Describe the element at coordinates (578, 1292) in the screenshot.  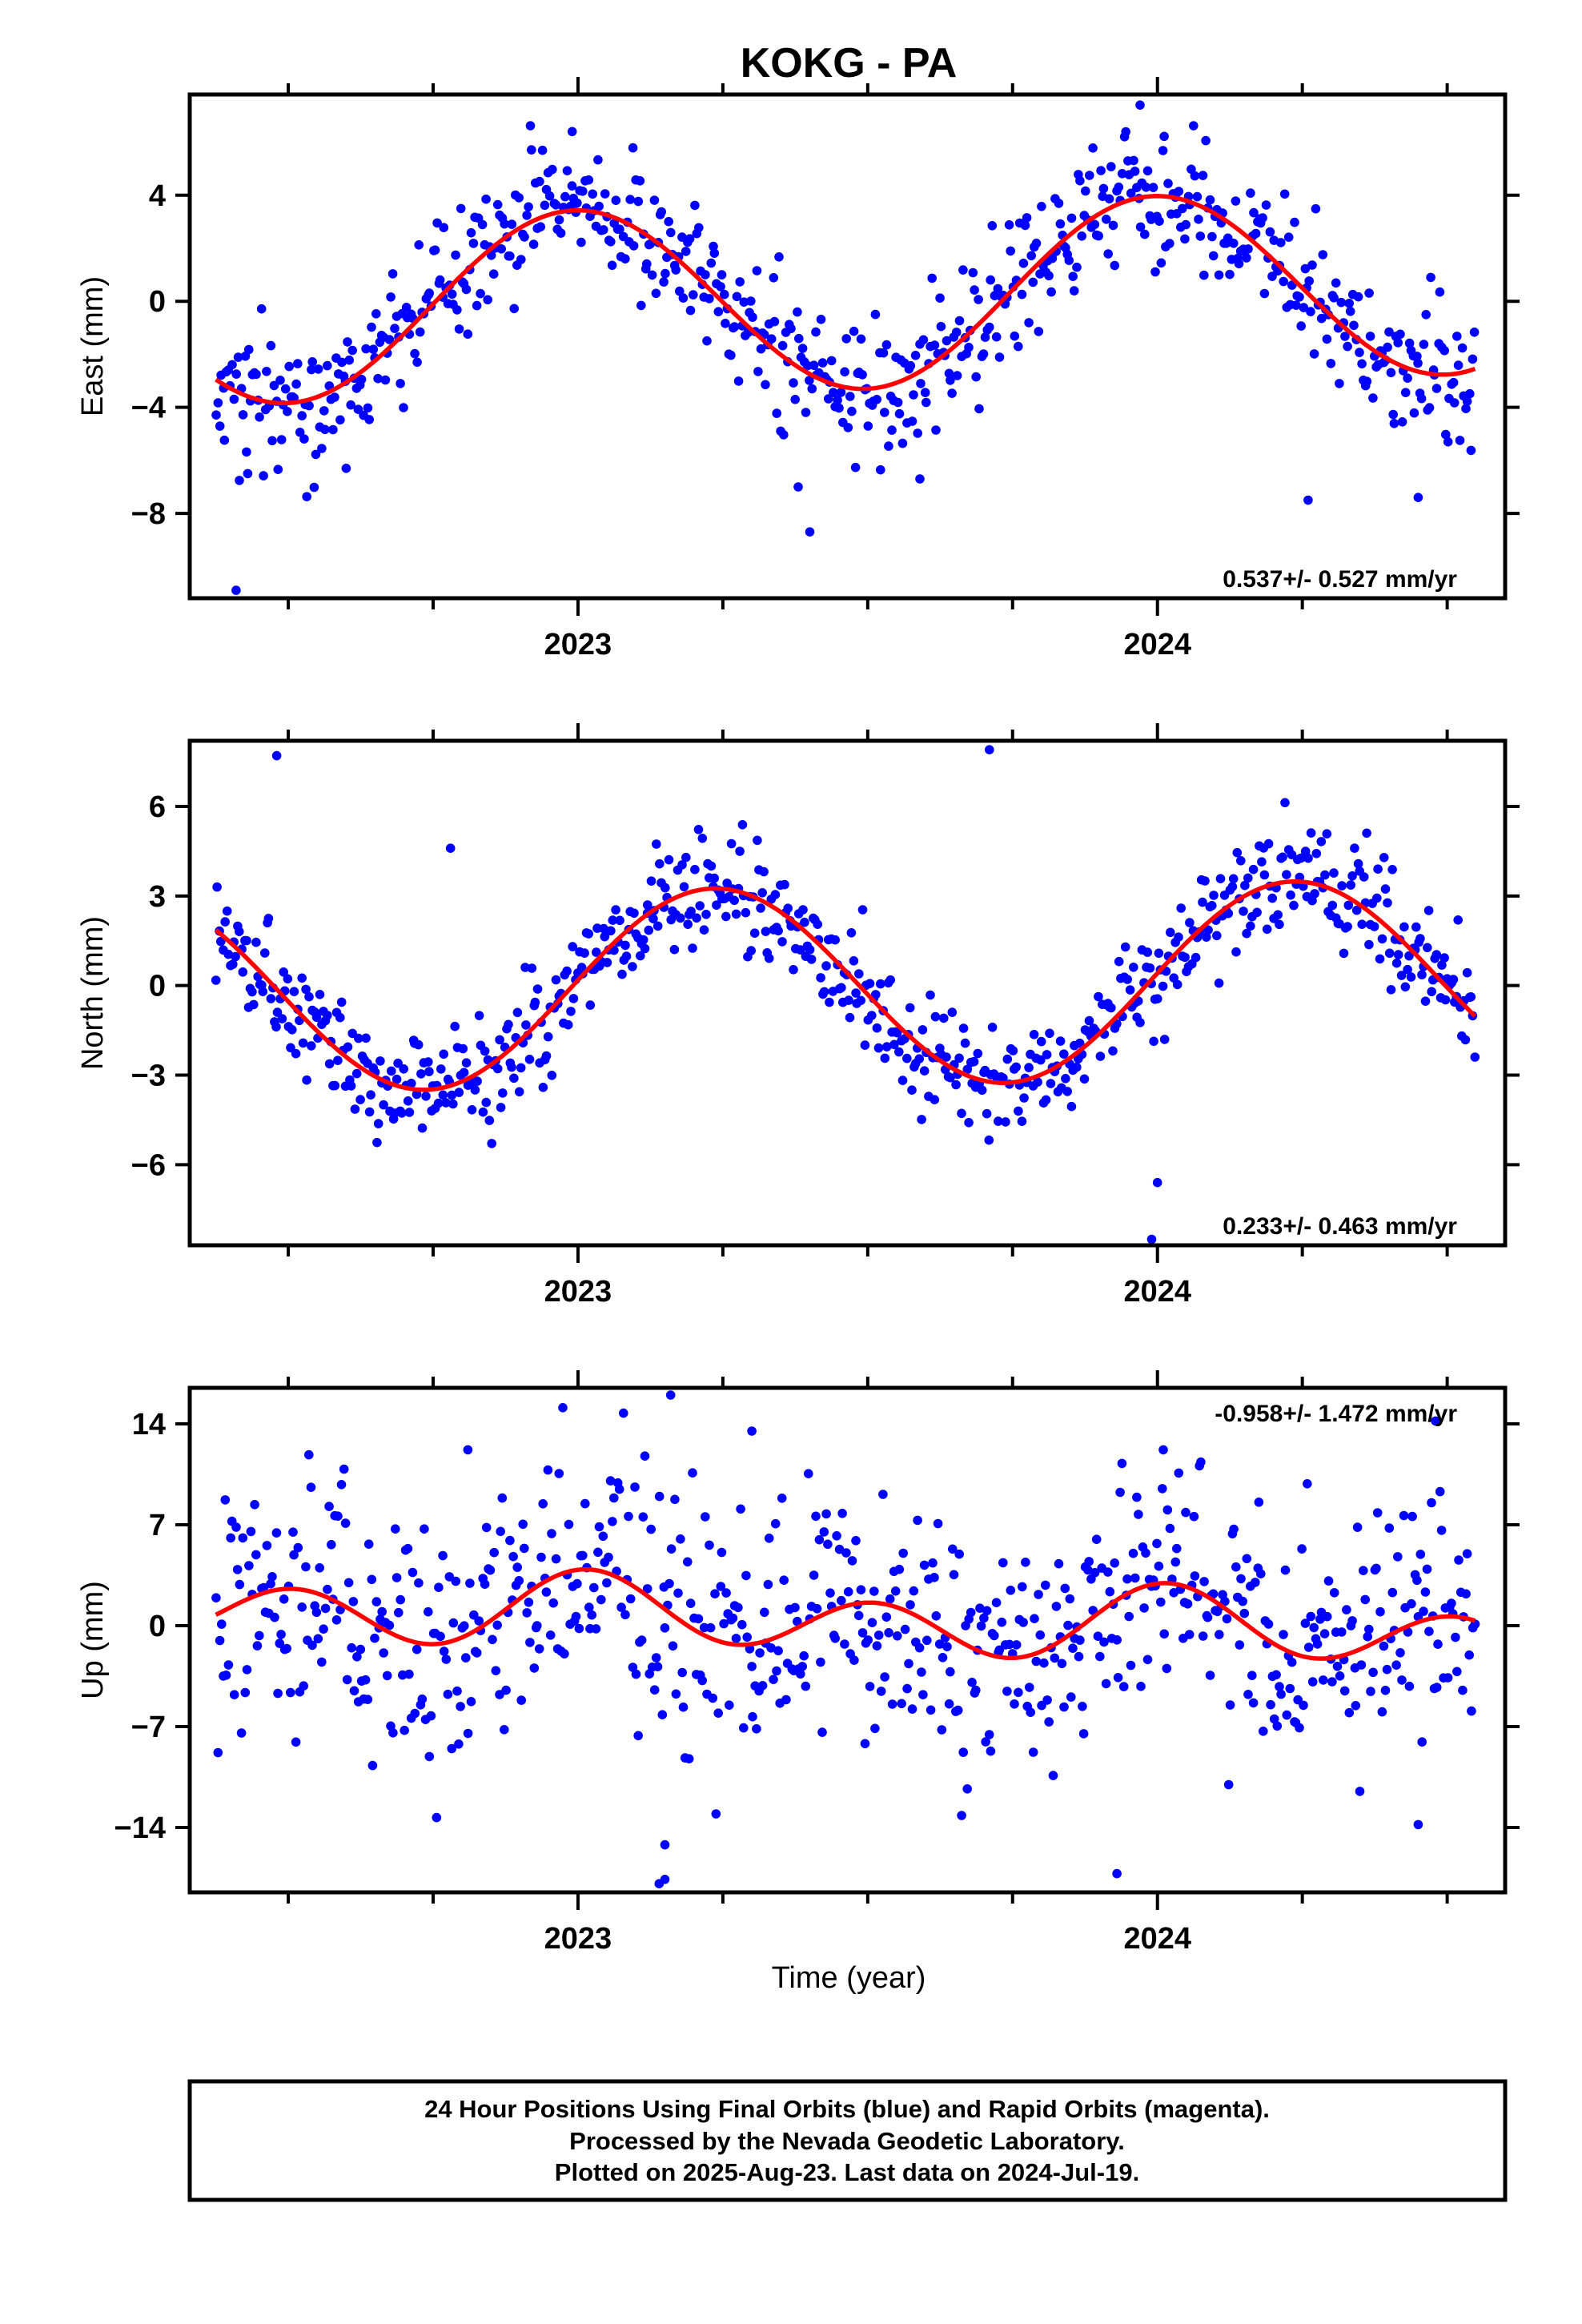
I see `north-x-tick-label: 2023` at that location.